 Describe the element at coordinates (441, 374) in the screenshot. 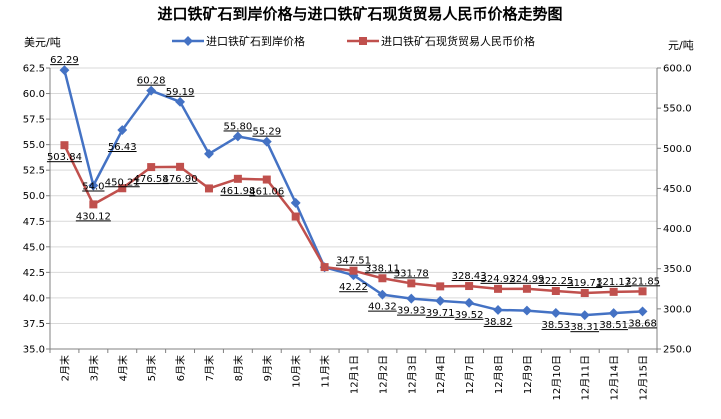

I see `x-tick-label: 12月4日` at that location.